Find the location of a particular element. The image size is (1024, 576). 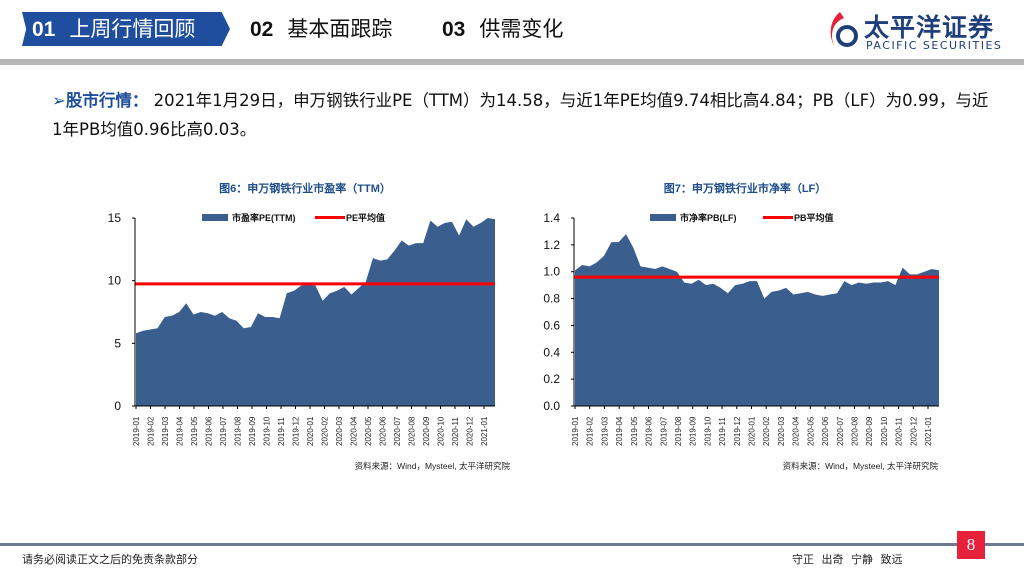

logo-subtitle: PACIFIC SECURITIES is located at coordinates (934, 45).